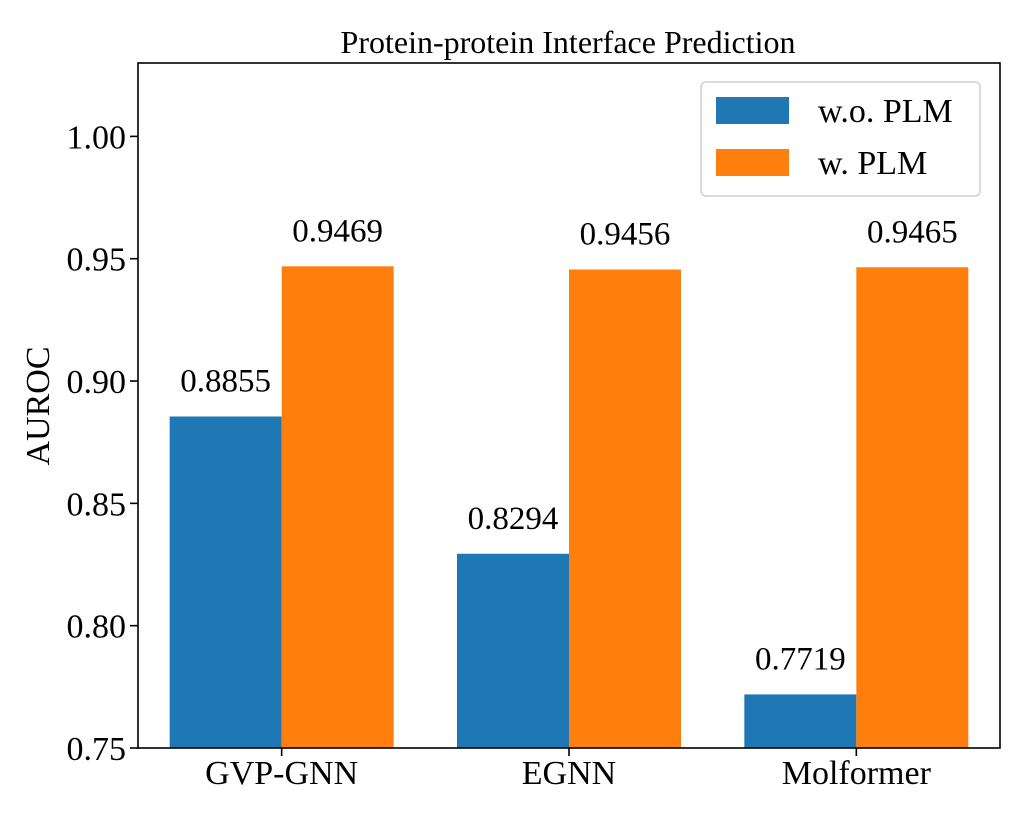 Image resolution: width=1024 pixels, height=813 pixels. What do you see at coordinates (568, 42) in the screenshot?
I see `chart-title: Protein-protein Interface Prediction` at bounding box center [568, 42].